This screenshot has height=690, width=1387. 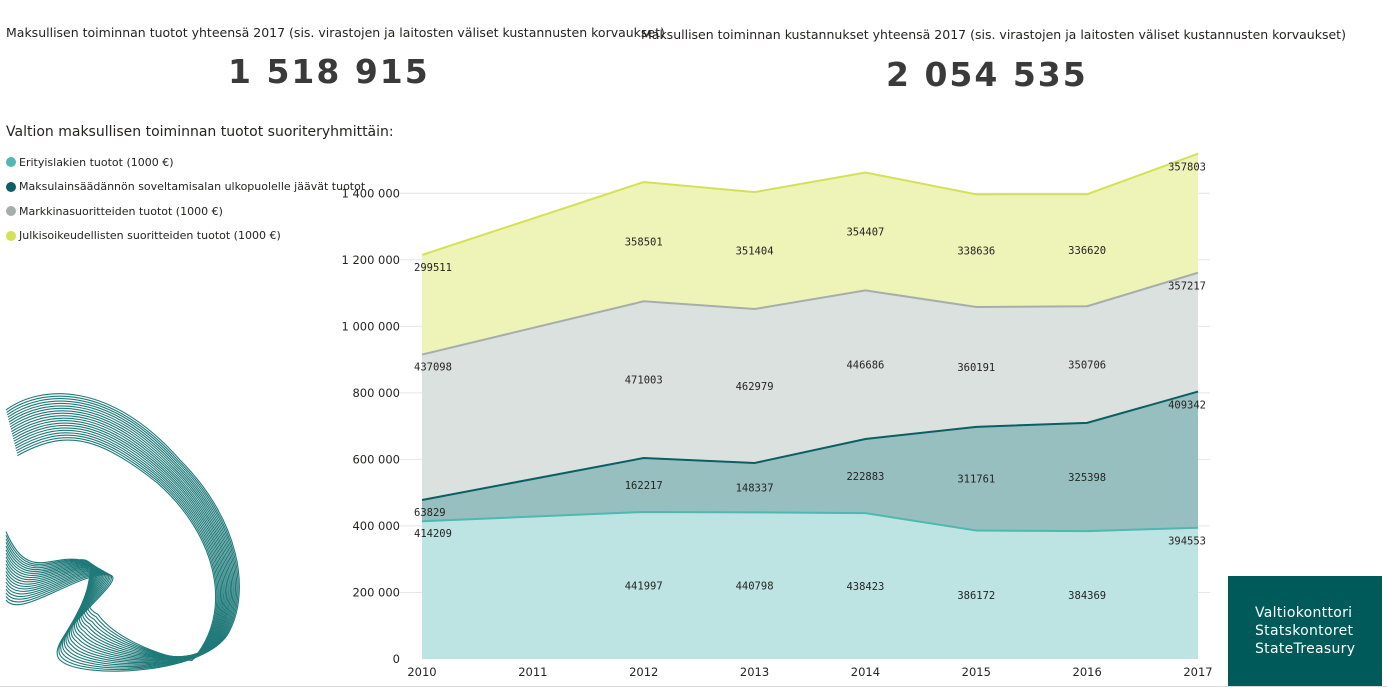 I want to click on data-label: 414209, so click(x=433, y=534).